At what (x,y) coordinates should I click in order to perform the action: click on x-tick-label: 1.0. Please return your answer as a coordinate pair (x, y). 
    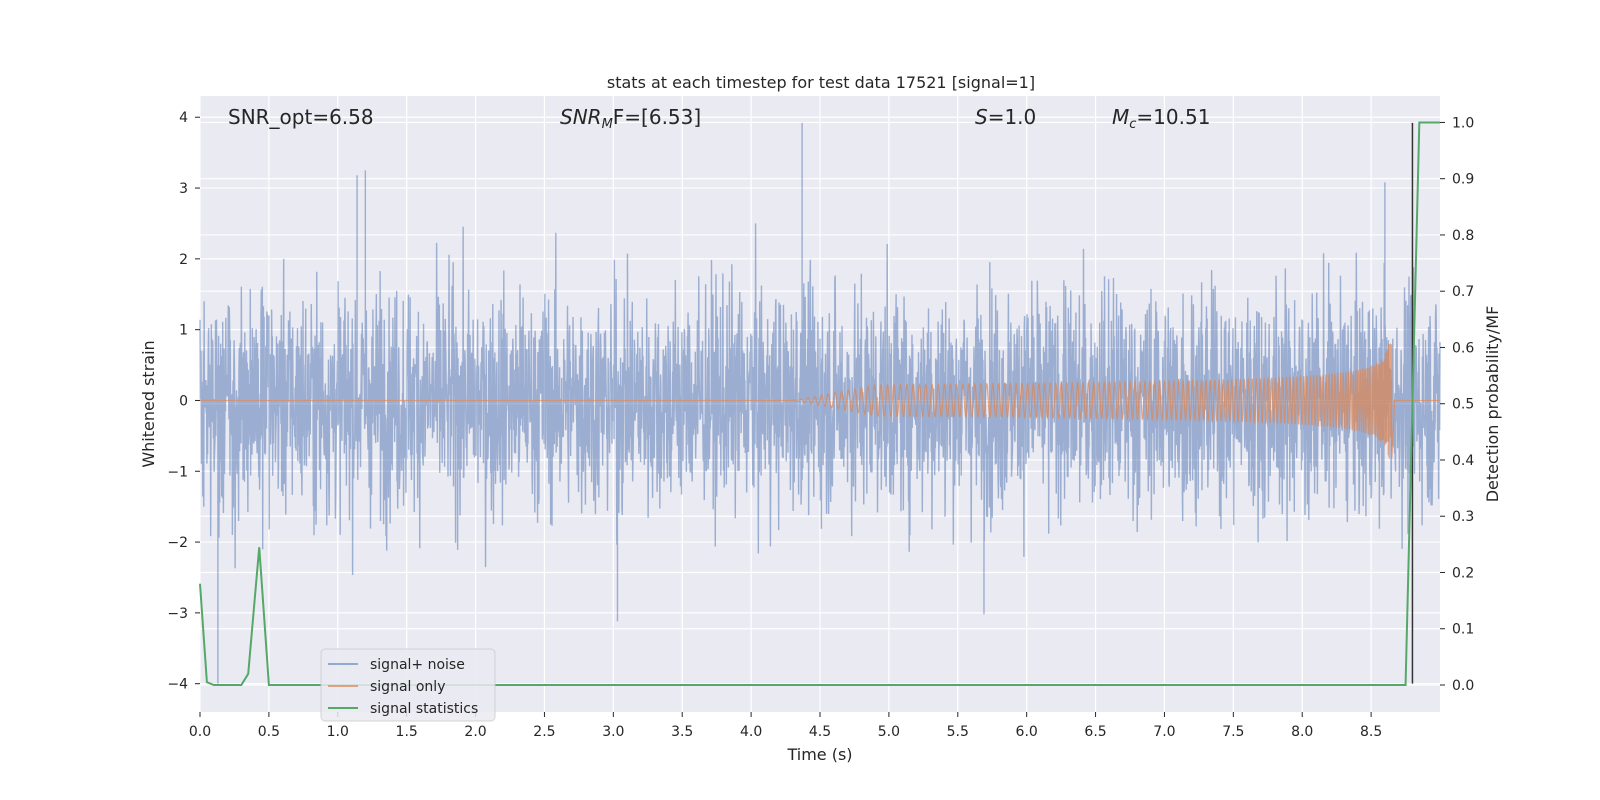
    Looking at the image, I should click on (338, 732).